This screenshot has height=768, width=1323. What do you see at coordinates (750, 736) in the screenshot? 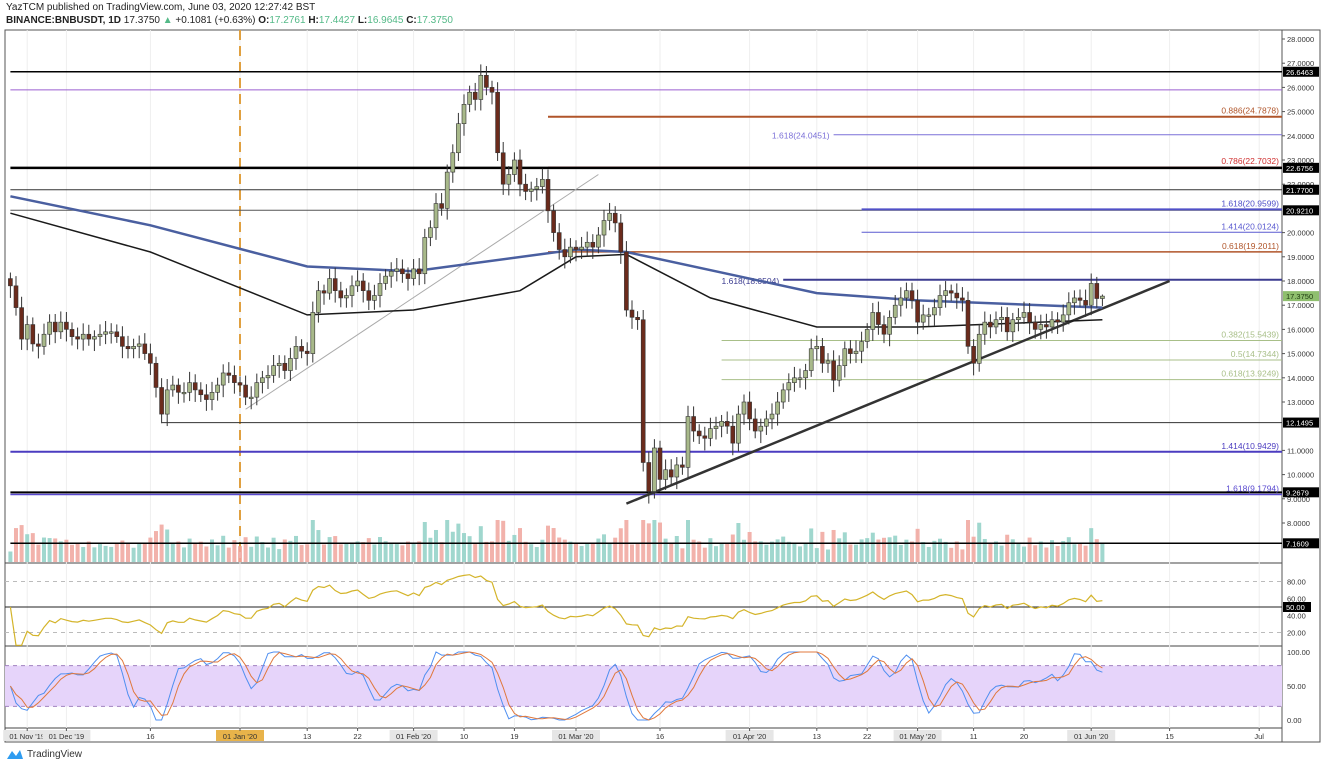
I see `time-tick-label: 01 Apr '20` at bounding box center [750, 736].